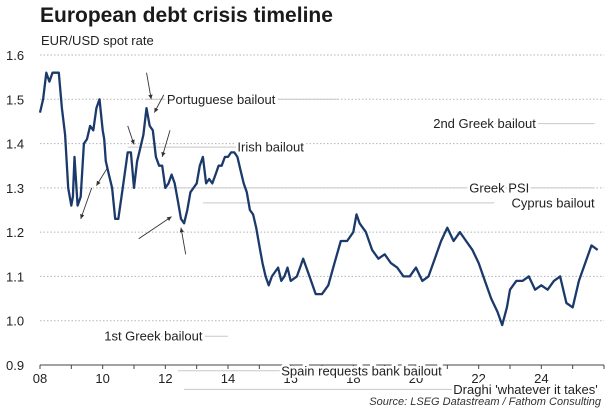 The height and width of the screenshot is (410, 615). What do you see at coordinates (97, 40) in the screenshot?
I see `chart-subtitle: EUR/USD spot rate` at bounding box center [97, 40].